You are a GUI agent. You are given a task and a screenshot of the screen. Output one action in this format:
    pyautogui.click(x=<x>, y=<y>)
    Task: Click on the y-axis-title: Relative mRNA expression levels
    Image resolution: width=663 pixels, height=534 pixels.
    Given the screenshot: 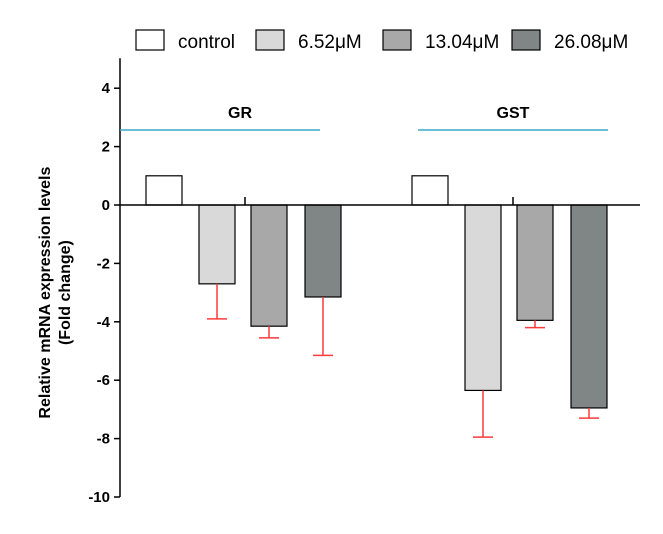 What is the action you would take?
    pyautogui.click(x=45, y=293)
    